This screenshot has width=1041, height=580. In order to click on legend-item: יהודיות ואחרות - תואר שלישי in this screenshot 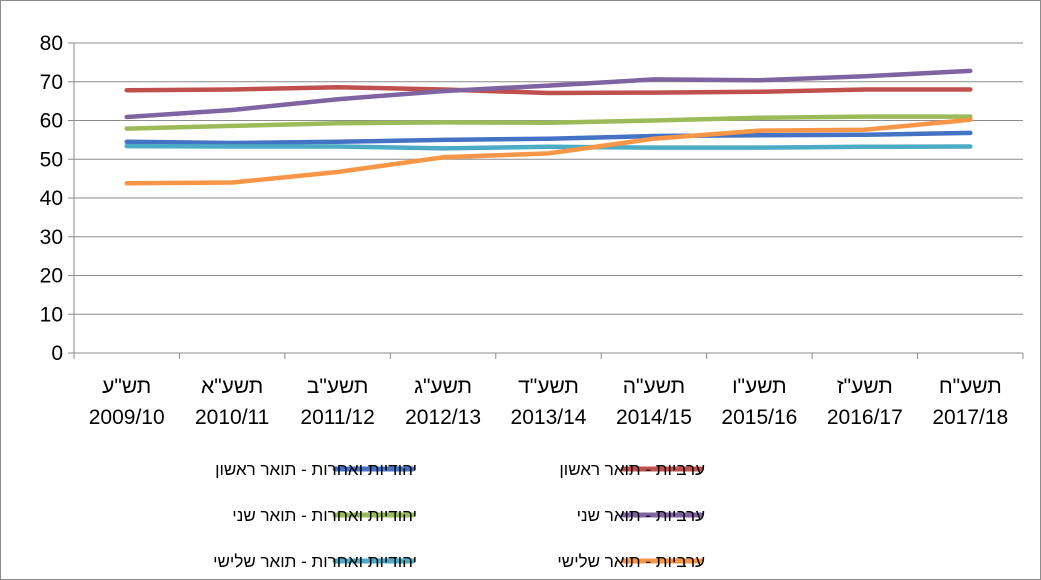, I will do `click(315, 561)`.